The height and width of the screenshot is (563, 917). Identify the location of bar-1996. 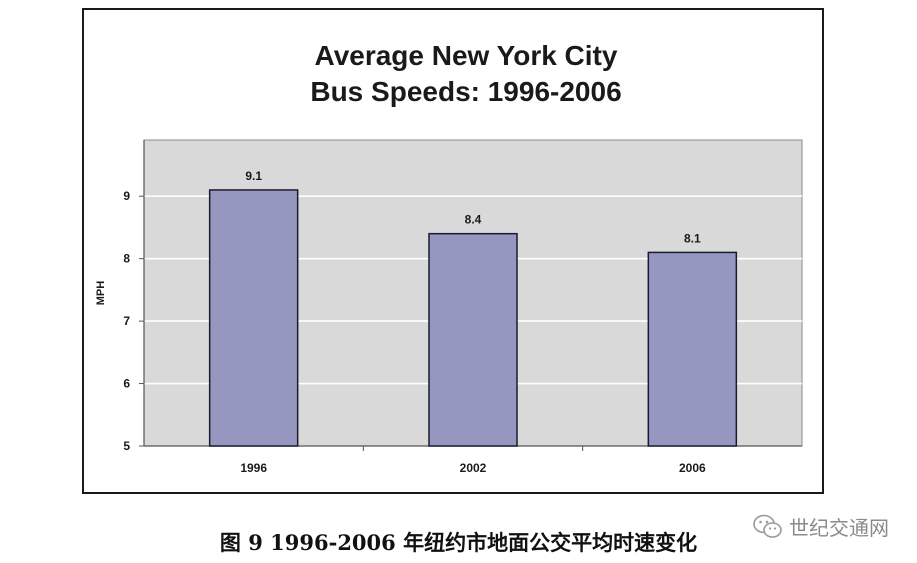
(253, 318).